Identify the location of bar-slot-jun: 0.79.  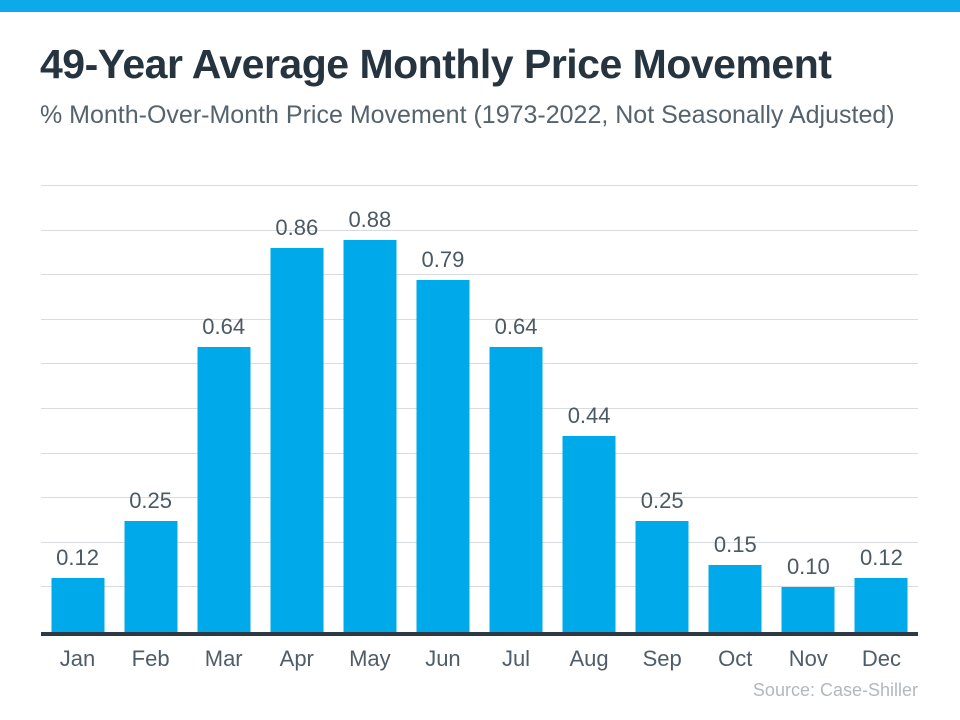
(442, 409).